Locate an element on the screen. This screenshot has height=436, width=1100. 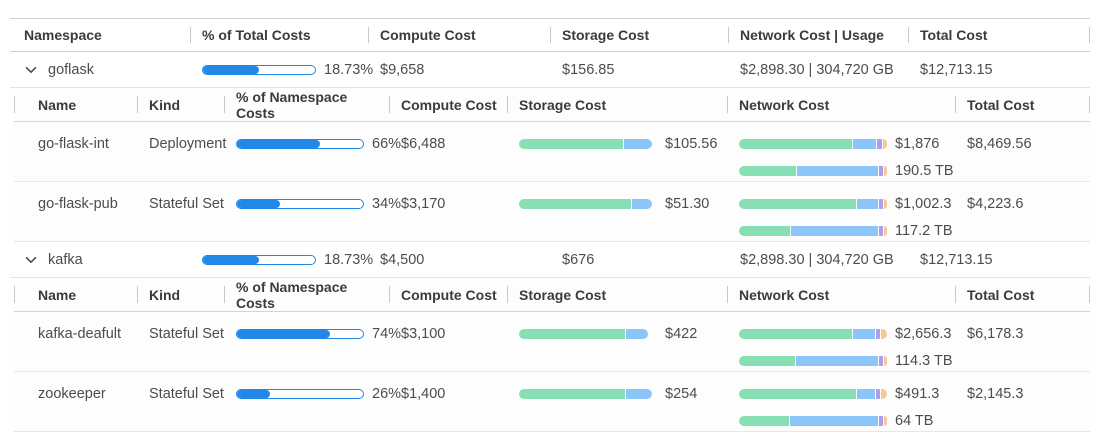
pct-namespace-costs-value: 26% is located at coordinates (387, 394).